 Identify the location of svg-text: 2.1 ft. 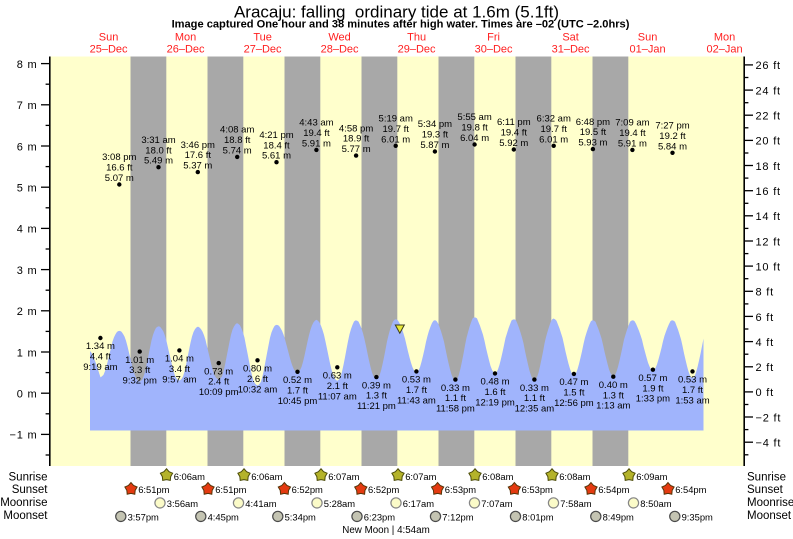
(337, 386).